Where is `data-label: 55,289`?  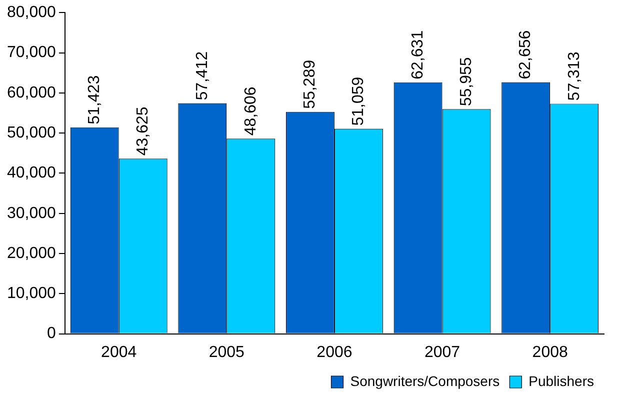
data-label: 55,289 is located at coordinates (310, 84).